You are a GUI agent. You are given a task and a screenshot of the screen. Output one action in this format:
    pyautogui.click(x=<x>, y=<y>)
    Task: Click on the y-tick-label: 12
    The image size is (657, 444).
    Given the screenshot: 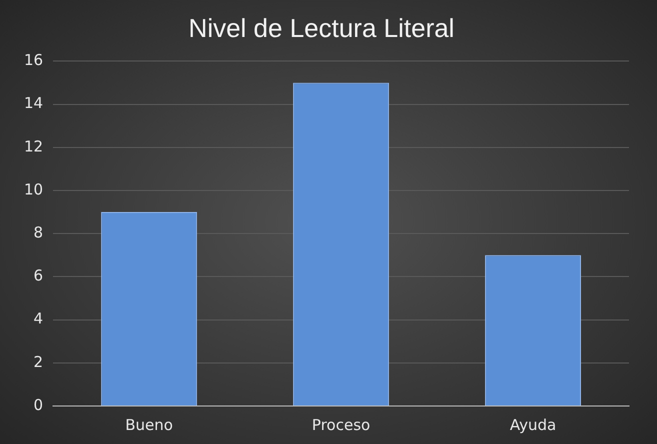 What is the action you would take?
    pyautogui.click(x=34, y=146)
    